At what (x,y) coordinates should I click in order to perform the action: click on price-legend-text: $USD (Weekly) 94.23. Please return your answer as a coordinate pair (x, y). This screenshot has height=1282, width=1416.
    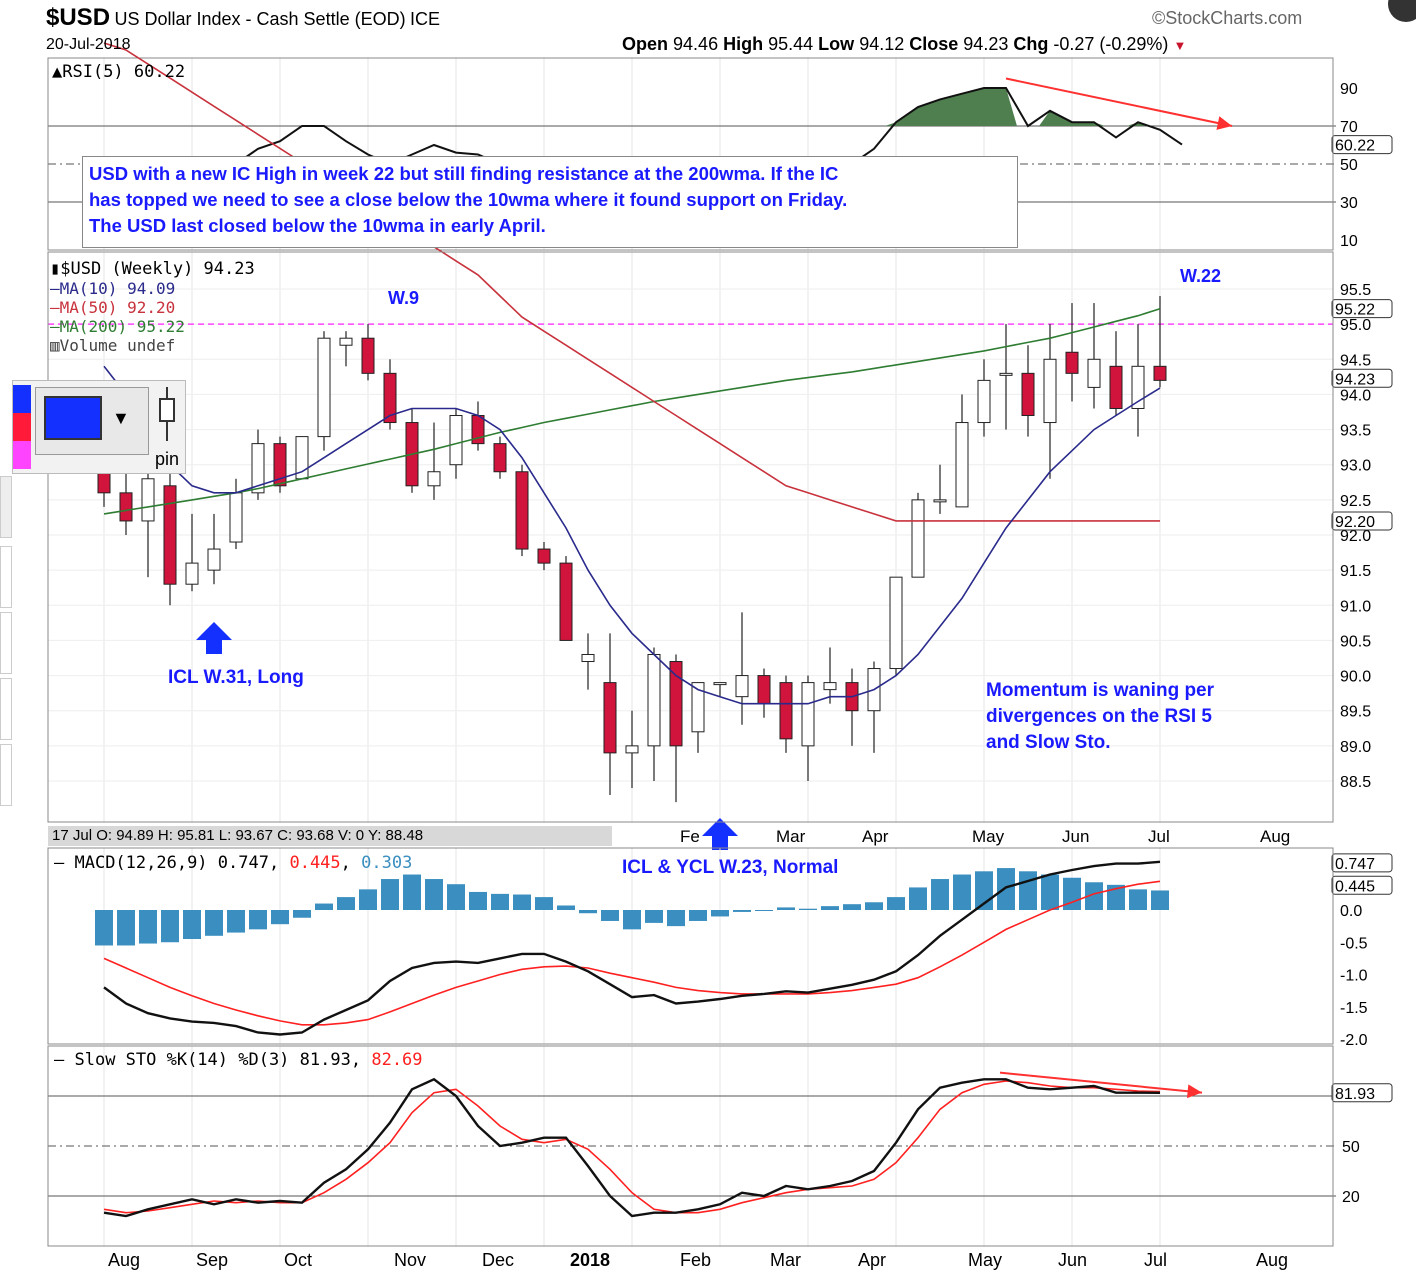
    Looking at the image, I should click on (157, 269).